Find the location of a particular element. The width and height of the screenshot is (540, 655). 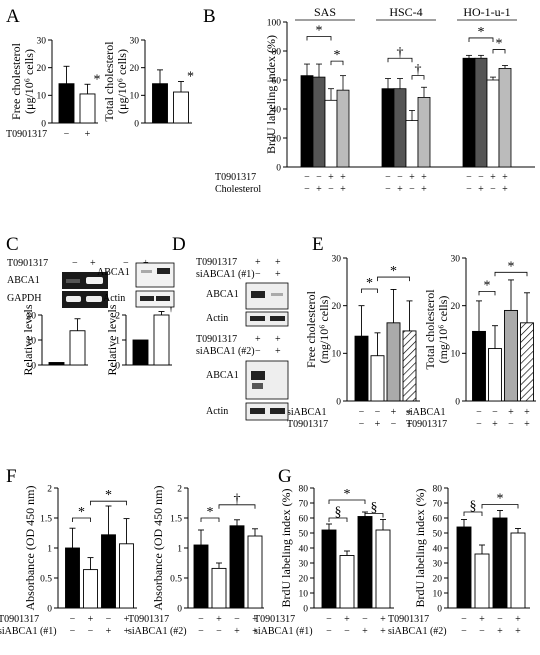

wb-abca1-strip is located at coordinates (155, 275).